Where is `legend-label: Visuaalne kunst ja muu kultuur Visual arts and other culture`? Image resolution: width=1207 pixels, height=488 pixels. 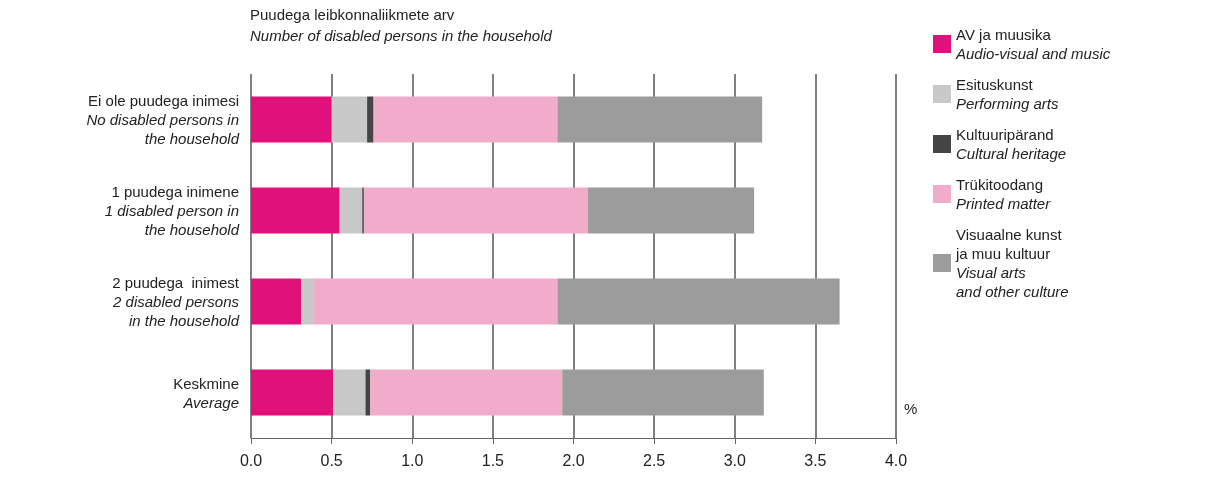 legend-label: Visuaalne kunst ja muu kultuur Visual arts and other culture is located at coordinates (1012, 263).